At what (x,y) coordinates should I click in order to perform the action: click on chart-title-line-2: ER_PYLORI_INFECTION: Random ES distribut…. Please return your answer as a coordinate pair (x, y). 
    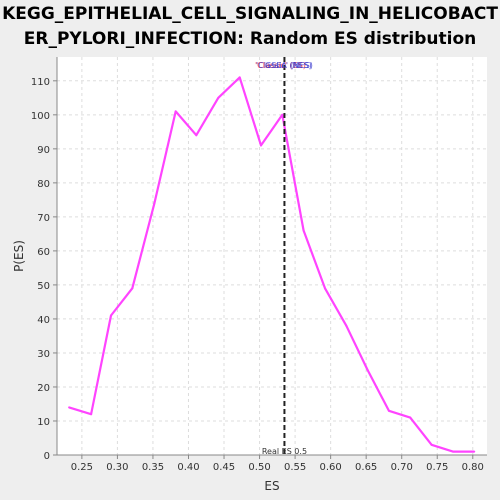
    Looking at the image, I should click on (250, 39).